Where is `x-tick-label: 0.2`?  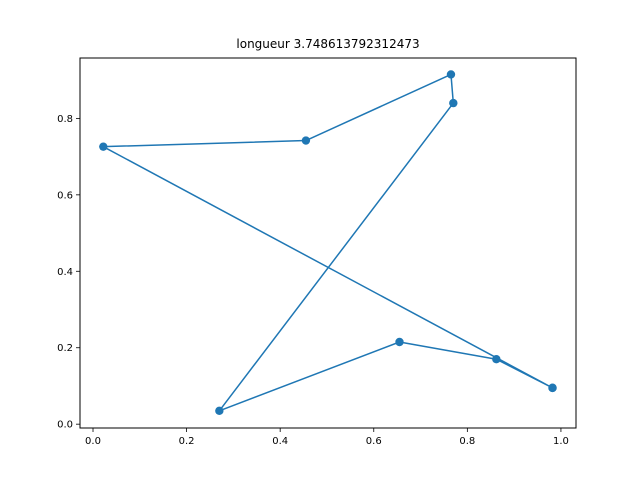 x-tick-label: 0.2 is located at coordinates (187, 441).